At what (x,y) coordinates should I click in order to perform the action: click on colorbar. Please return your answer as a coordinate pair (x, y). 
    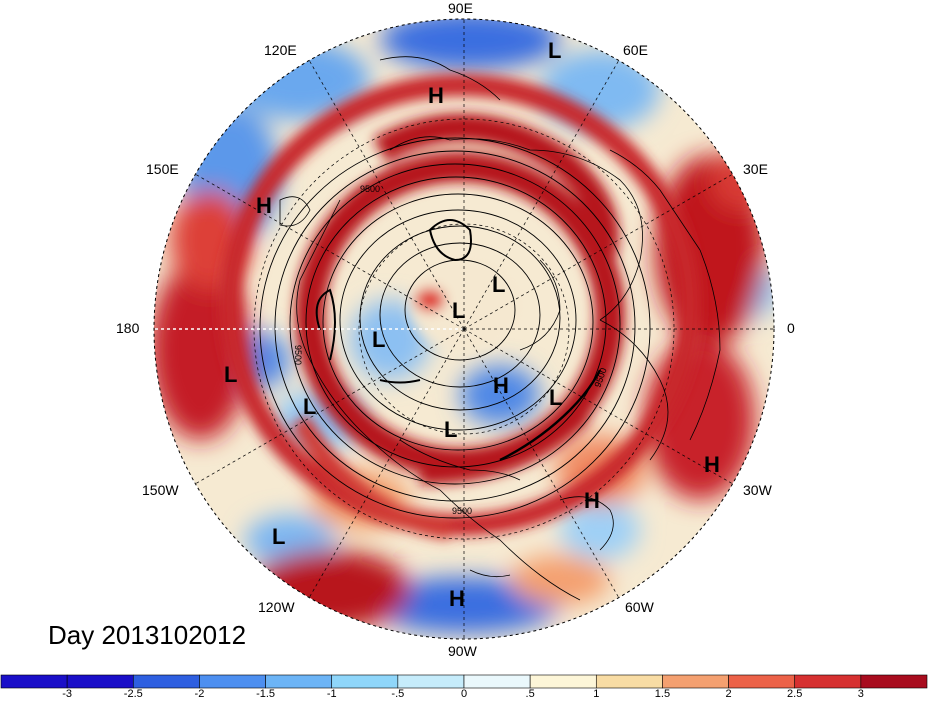
    Looking at the image, I should click on (464, 681).